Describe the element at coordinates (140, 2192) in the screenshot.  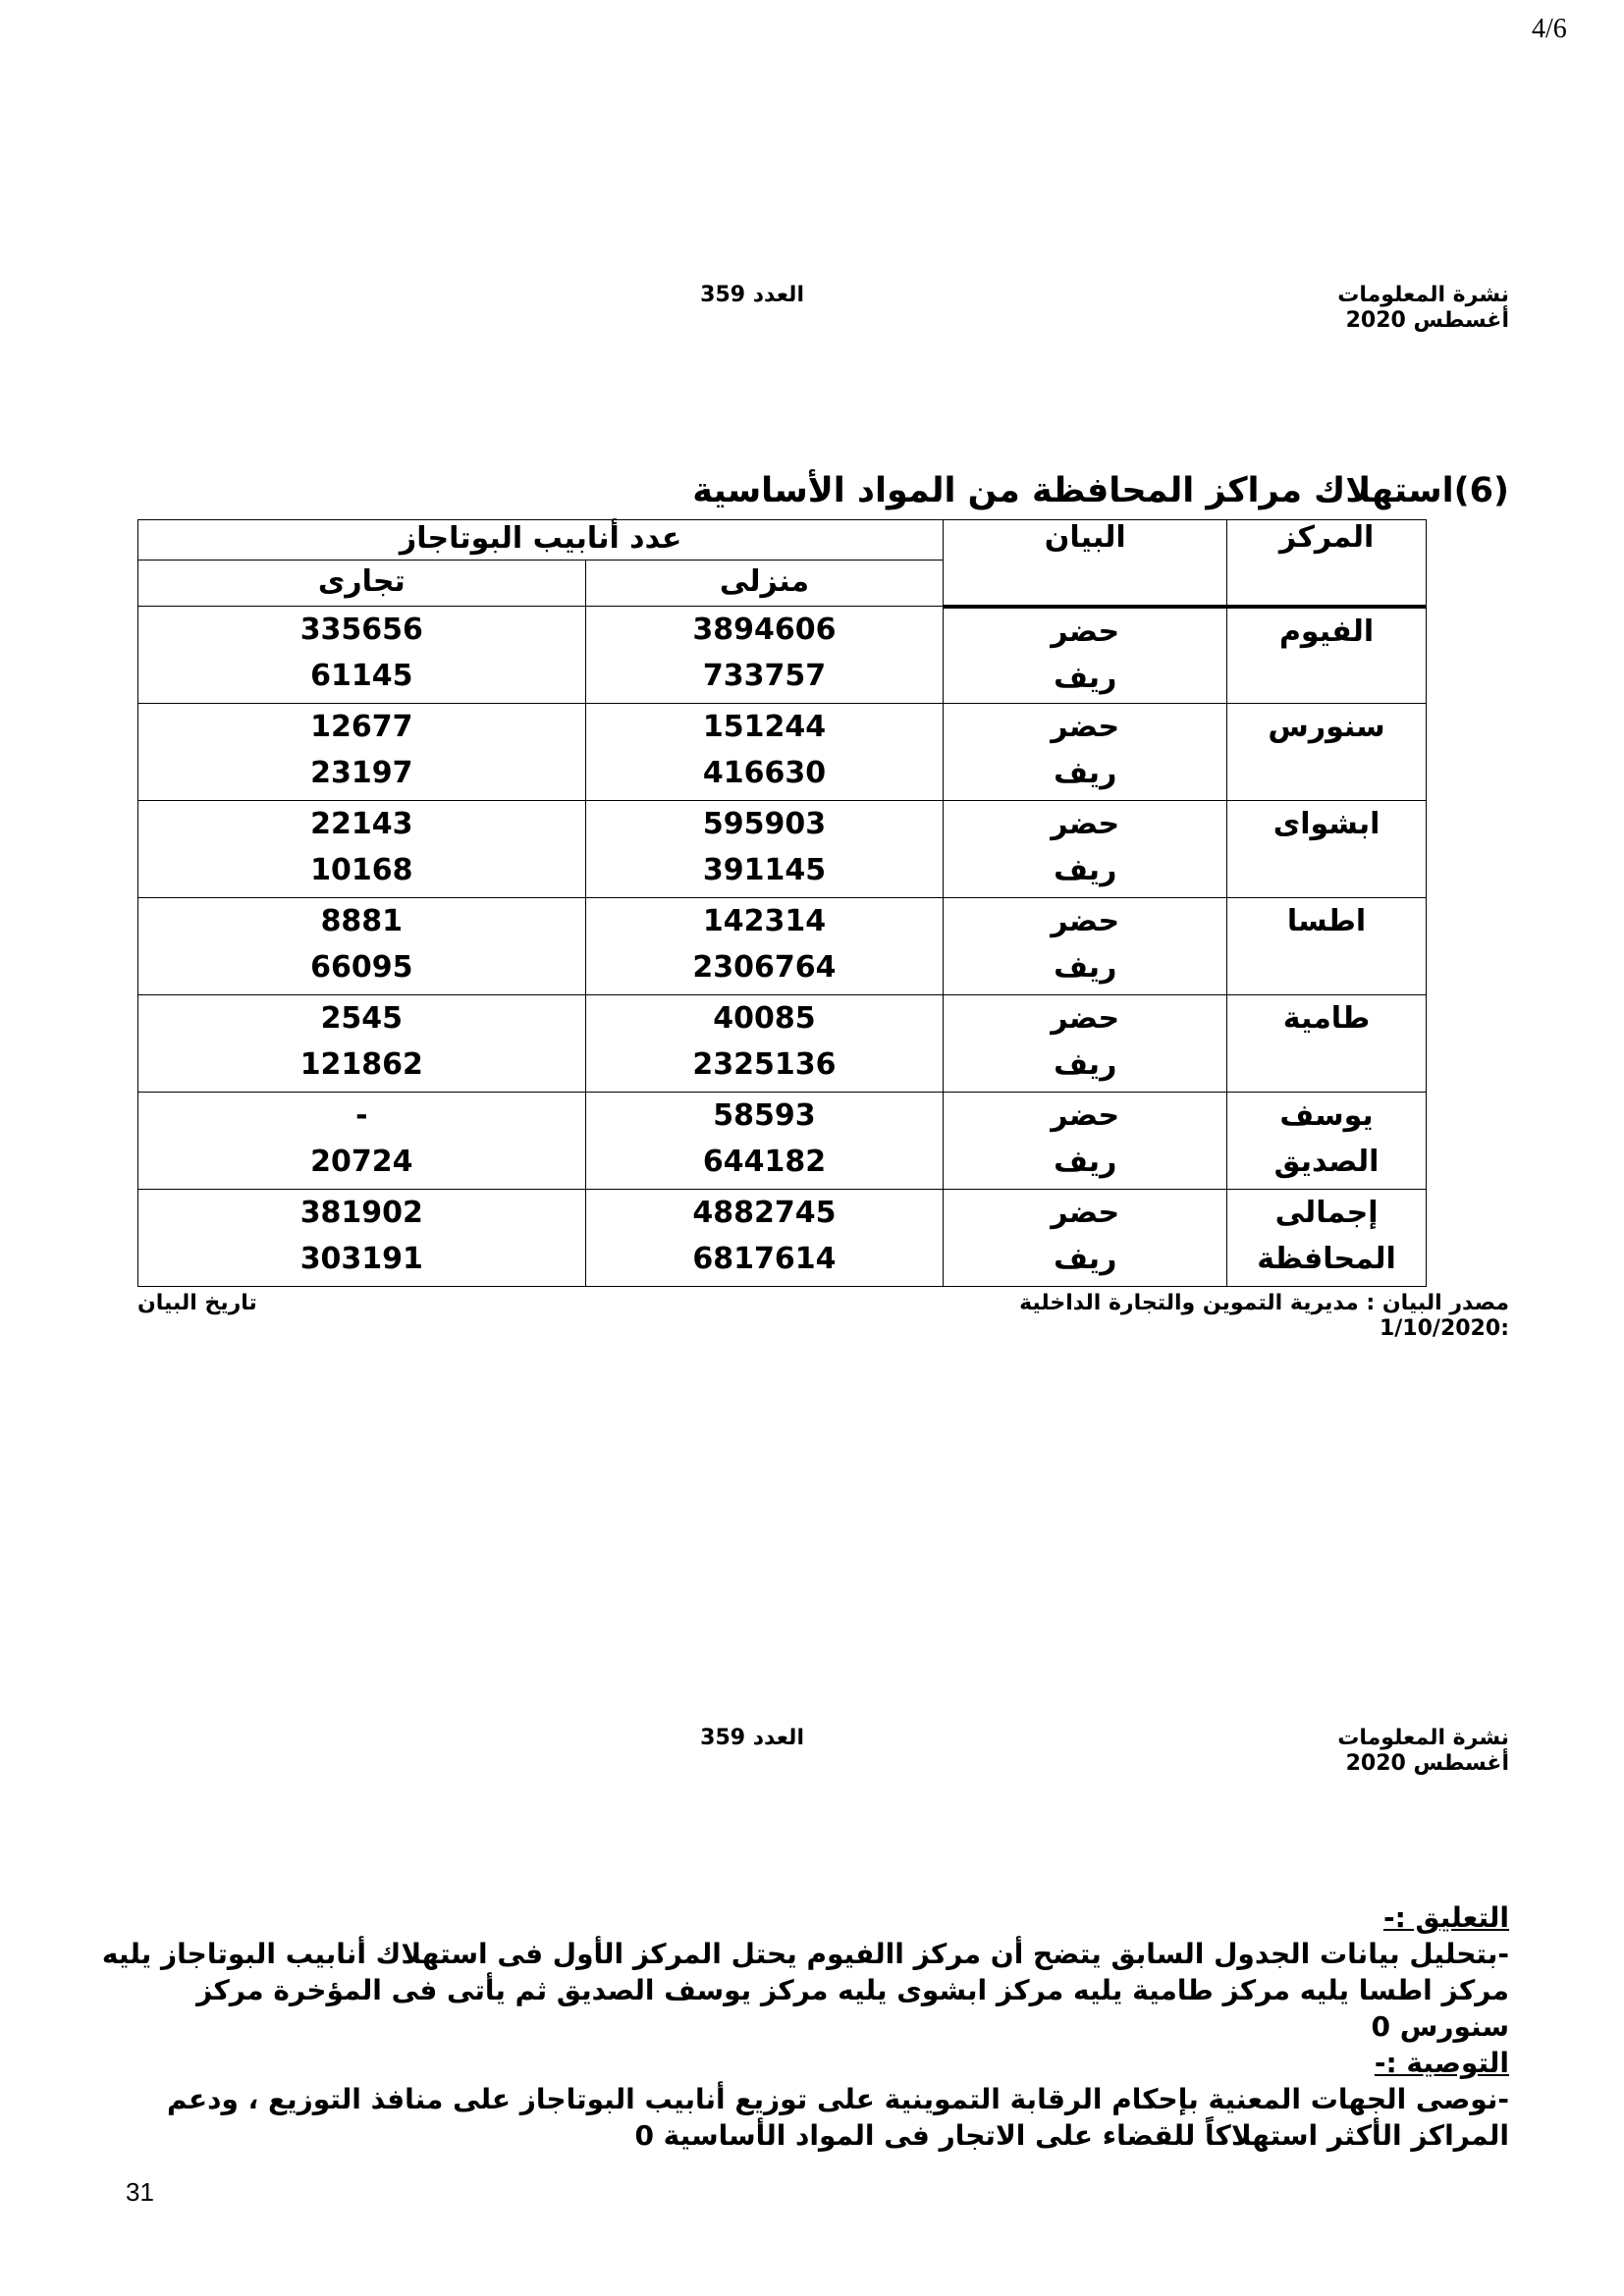
I see `footer-page-number: 31` at that location.